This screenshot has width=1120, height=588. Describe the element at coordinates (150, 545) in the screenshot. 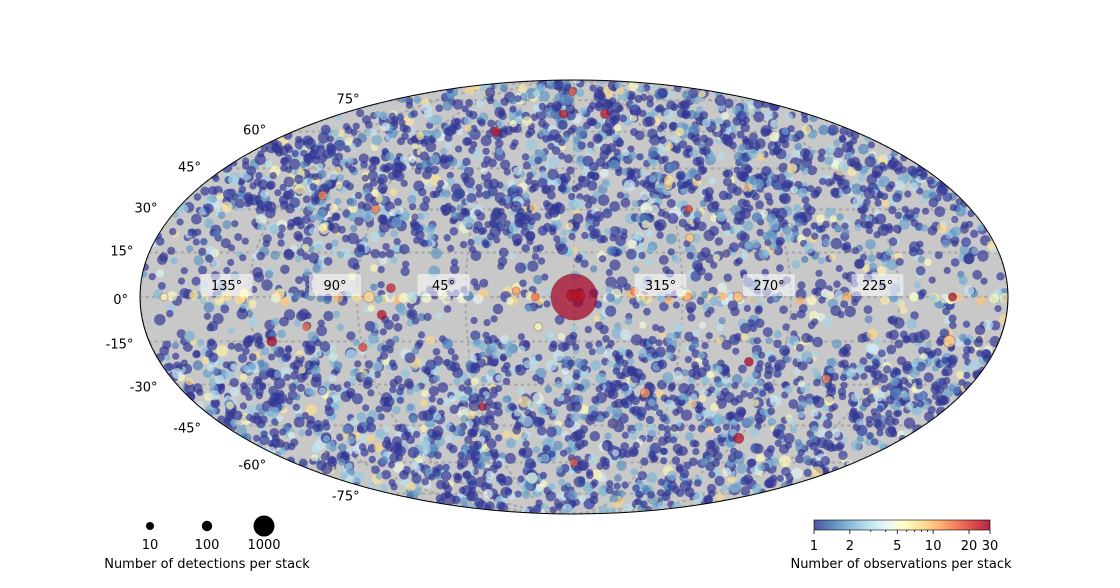

I see `size-legend-label-10: 10` at that location.